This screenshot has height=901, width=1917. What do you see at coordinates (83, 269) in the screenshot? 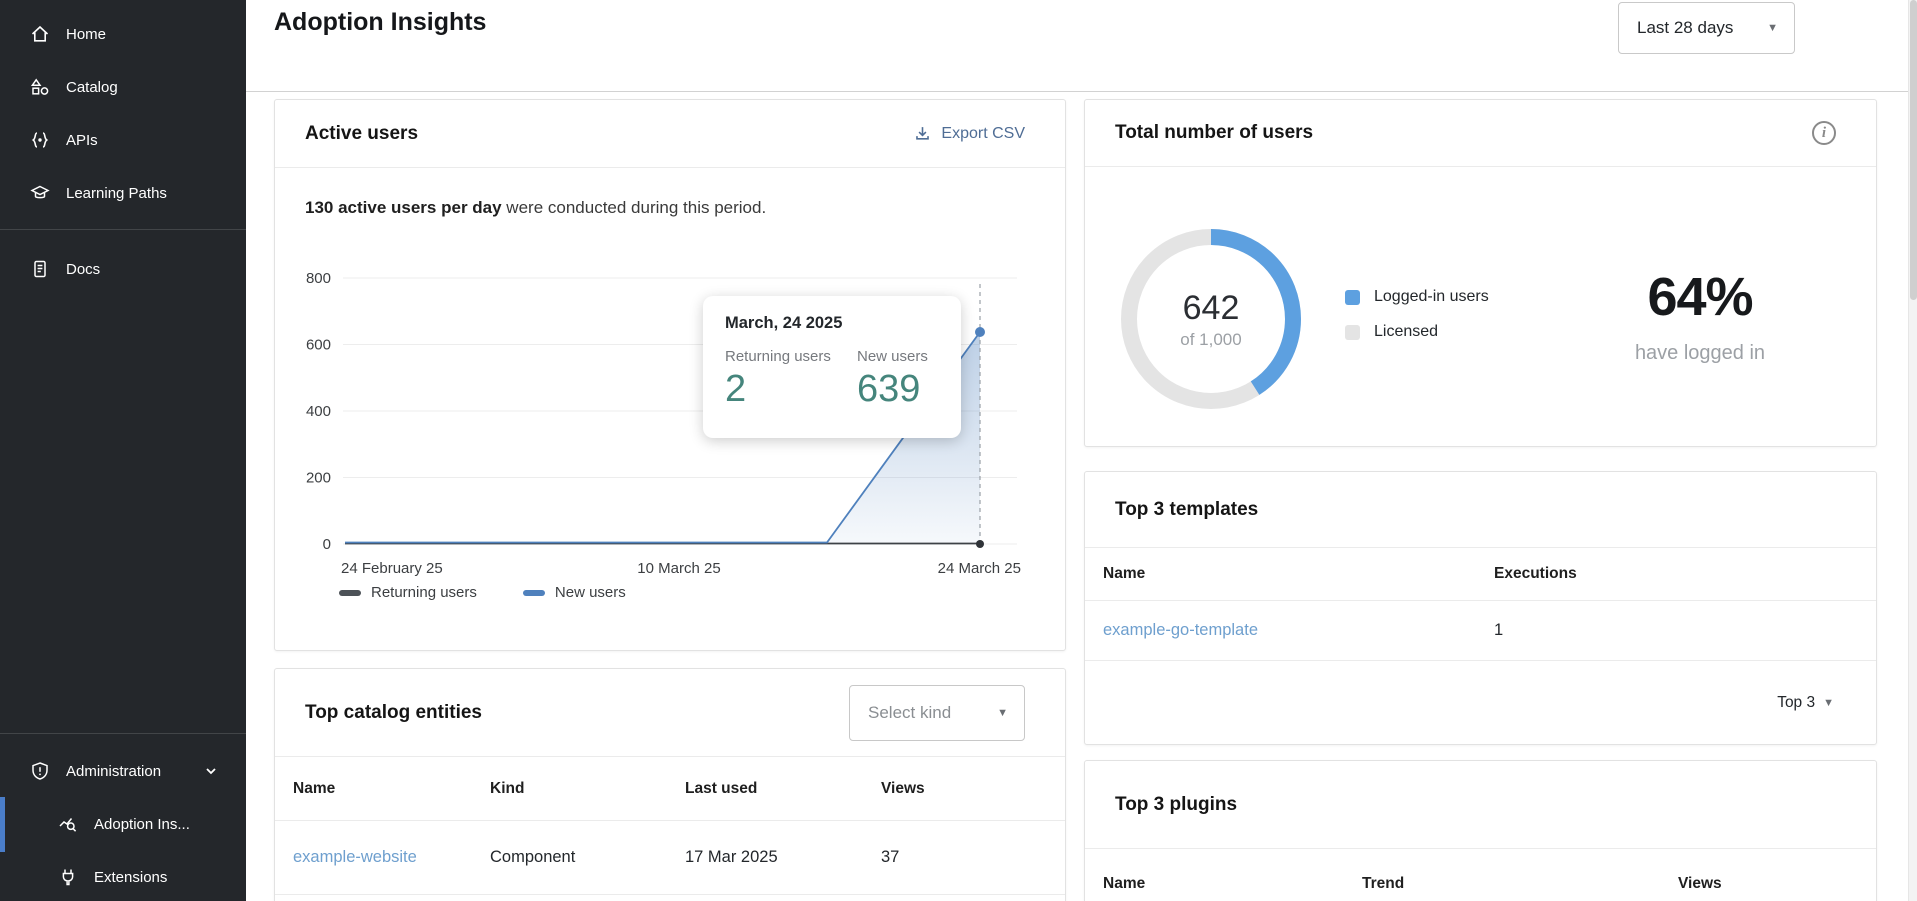
I see `sidebar-item-label: Docs` at bounding box center [83, 269].